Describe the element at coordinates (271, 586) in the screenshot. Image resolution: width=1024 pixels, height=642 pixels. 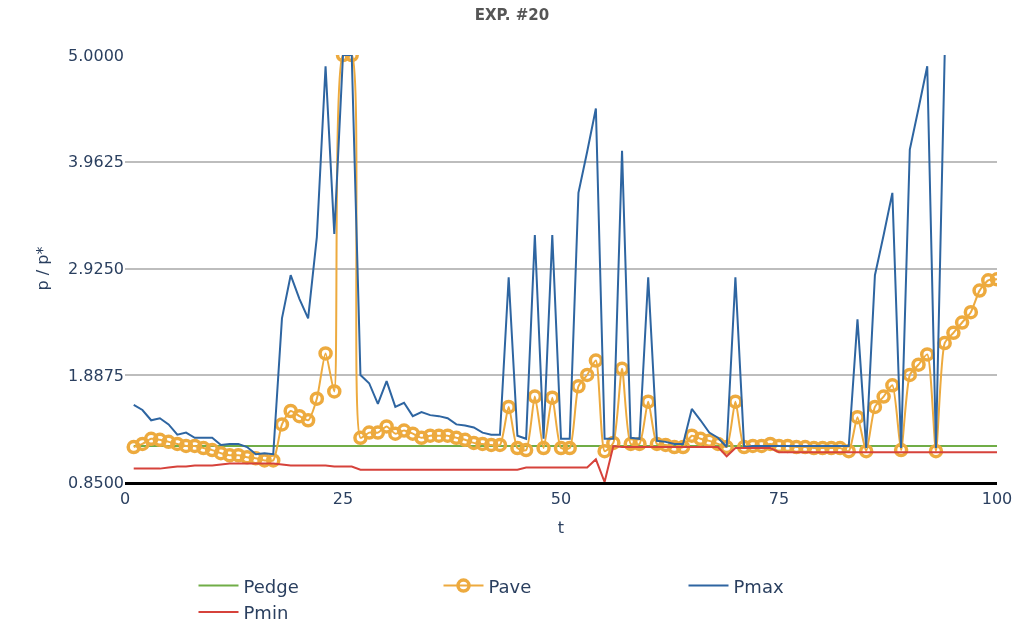
I see `legend-label: Pedge` at that location.